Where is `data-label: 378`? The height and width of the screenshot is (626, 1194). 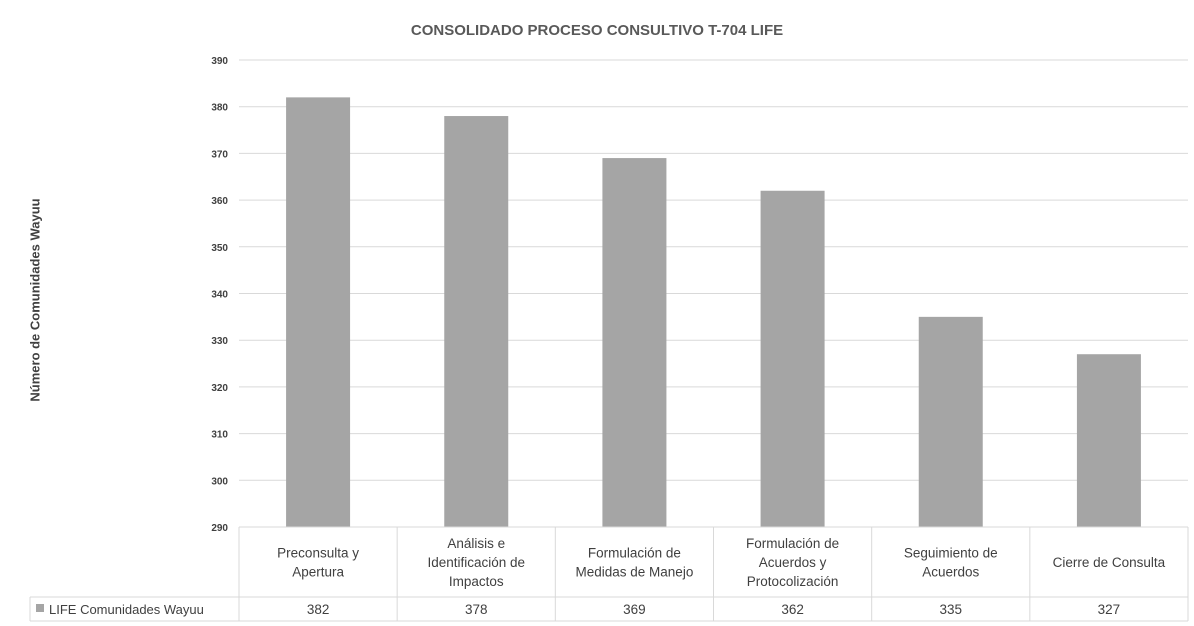 data-label: 378 is located at coordinates (476, 609).